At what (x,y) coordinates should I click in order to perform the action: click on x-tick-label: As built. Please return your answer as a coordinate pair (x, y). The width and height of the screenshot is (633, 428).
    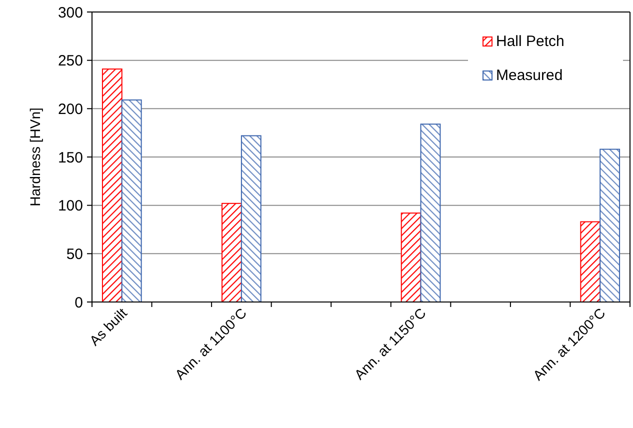
    Looking at the image, I should click on (108, 326).